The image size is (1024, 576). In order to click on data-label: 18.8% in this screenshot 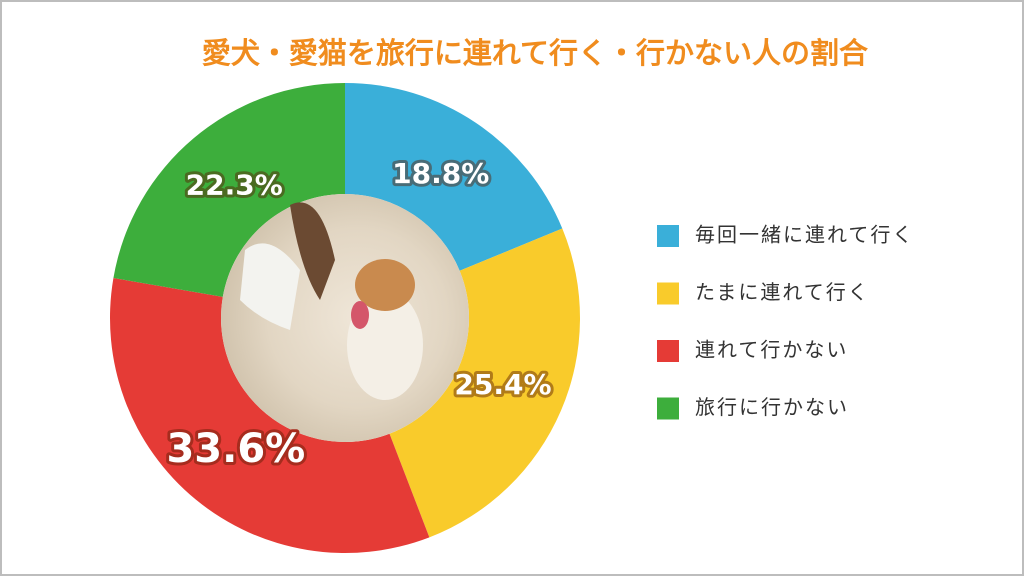, I will do `click(440, 173)`.